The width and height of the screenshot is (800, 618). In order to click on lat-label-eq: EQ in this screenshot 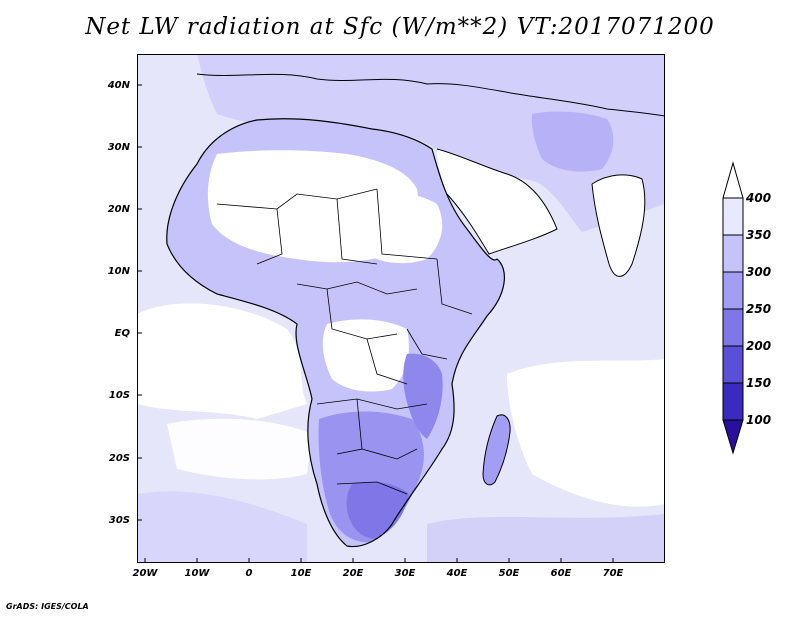, I will do `click(122, 333)`.